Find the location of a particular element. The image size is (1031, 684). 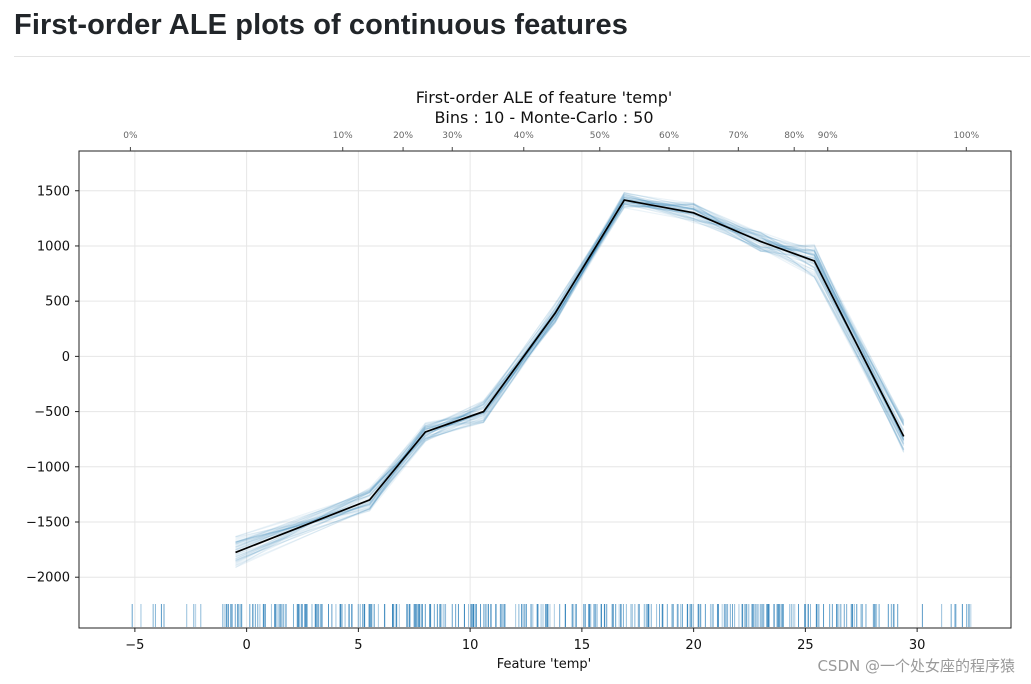

quantile-tick-label: 40% is located at coordinates (524, 136).